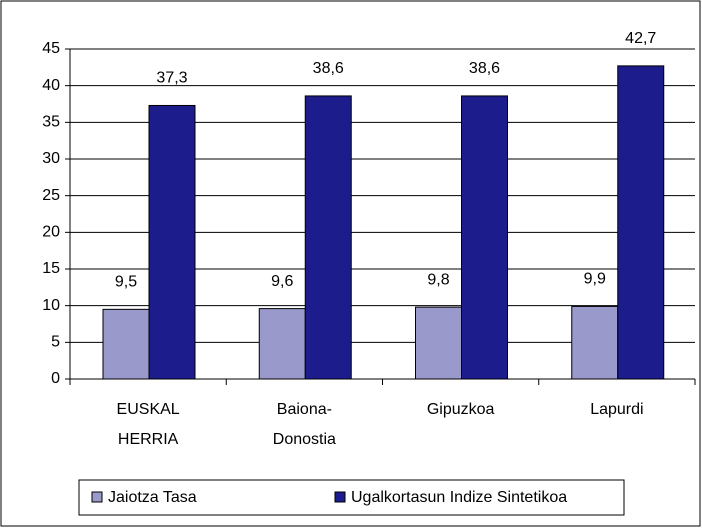 Image resolution: width=702 pixels, height=528 pixels. What do you see at coordinates (148, 409) in the screenshot?
I see `x-tick-label-line: EUSKAL` at bounding box center [148, 409].